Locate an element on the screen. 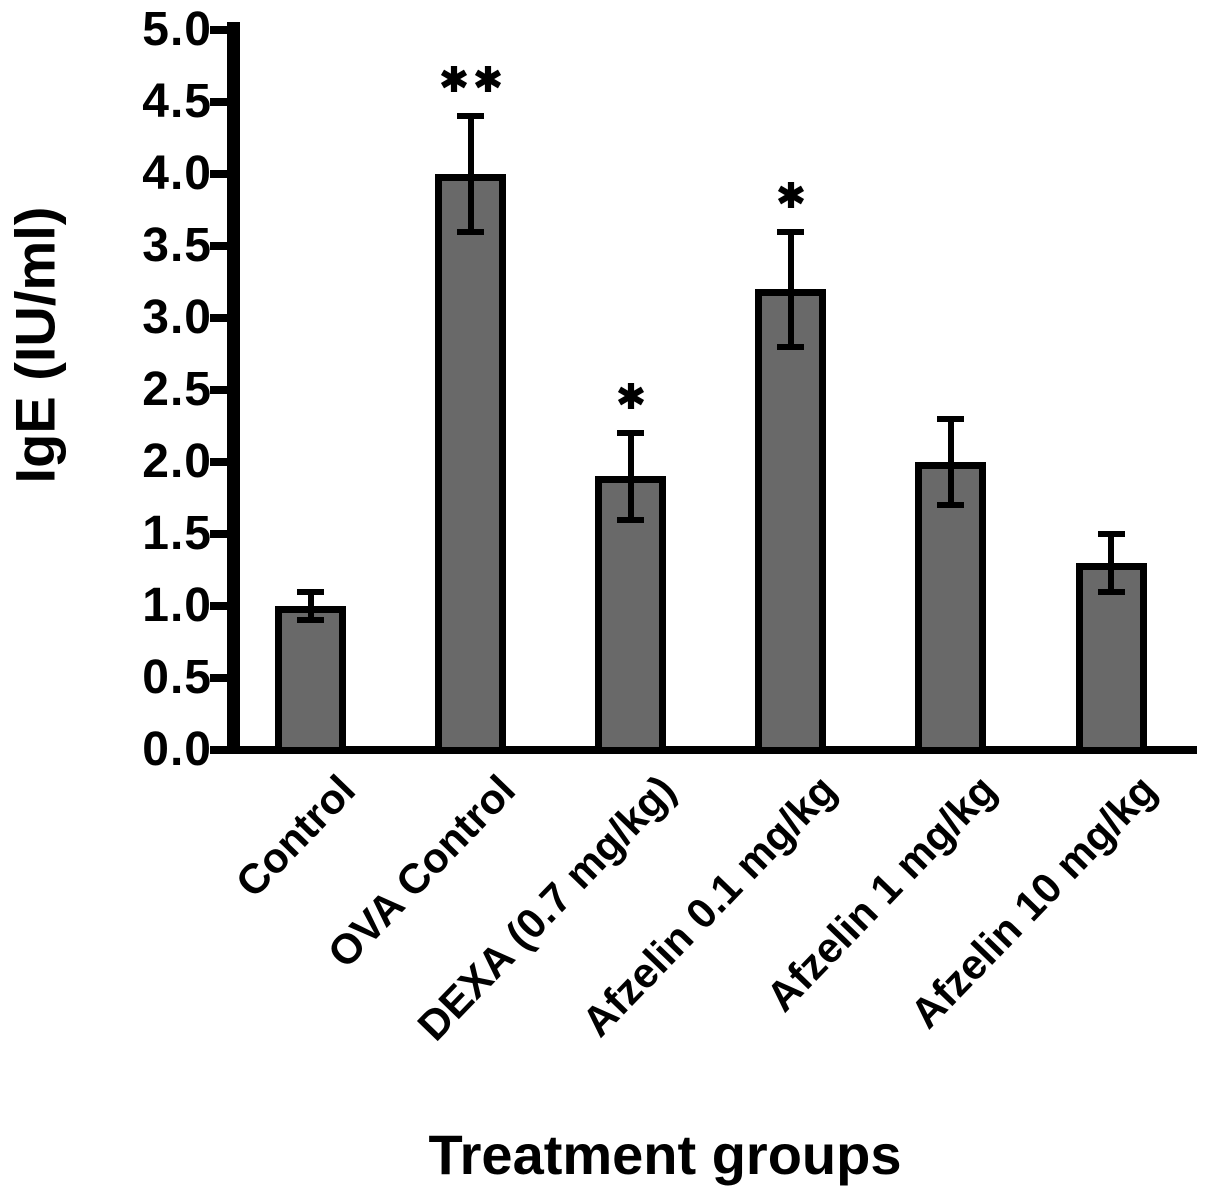  y-tick-label-0.0: 0.0 is located at coordinates (177, 749).